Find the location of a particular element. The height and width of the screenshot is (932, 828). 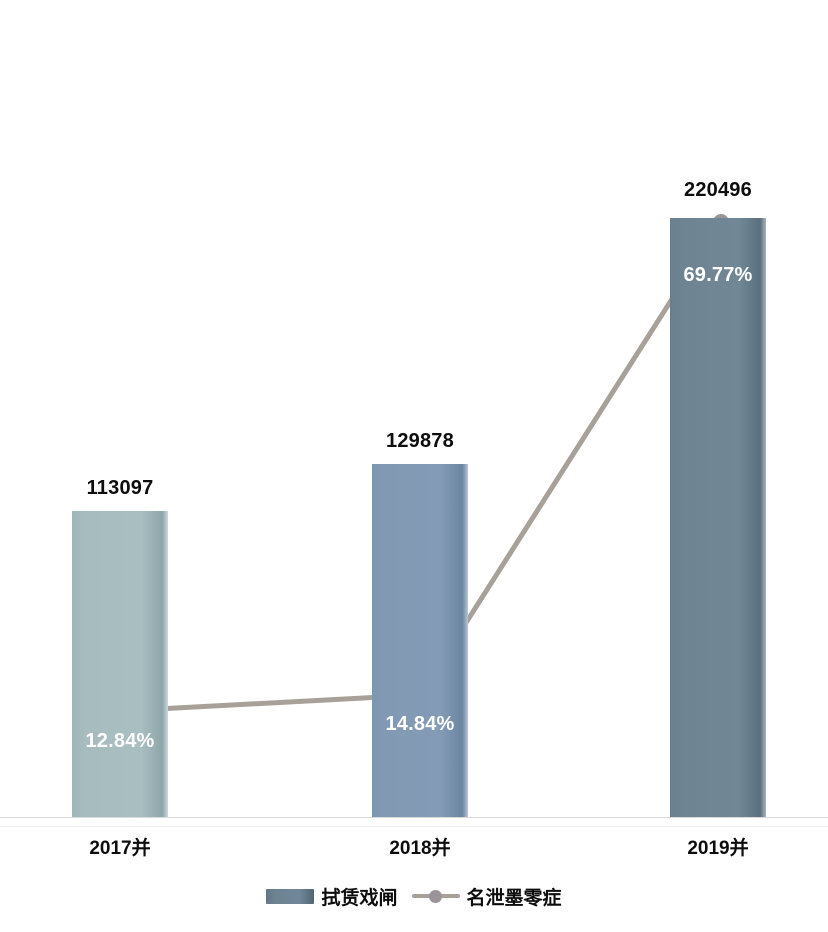

legend-entry-line-series: 名泄墨零症 is located at coordinates (486, 896).